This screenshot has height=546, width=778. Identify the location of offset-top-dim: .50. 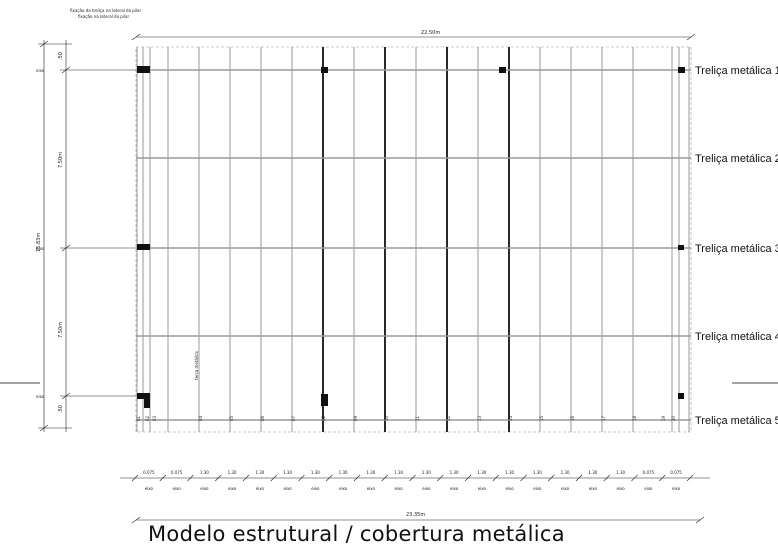
(61, 56).